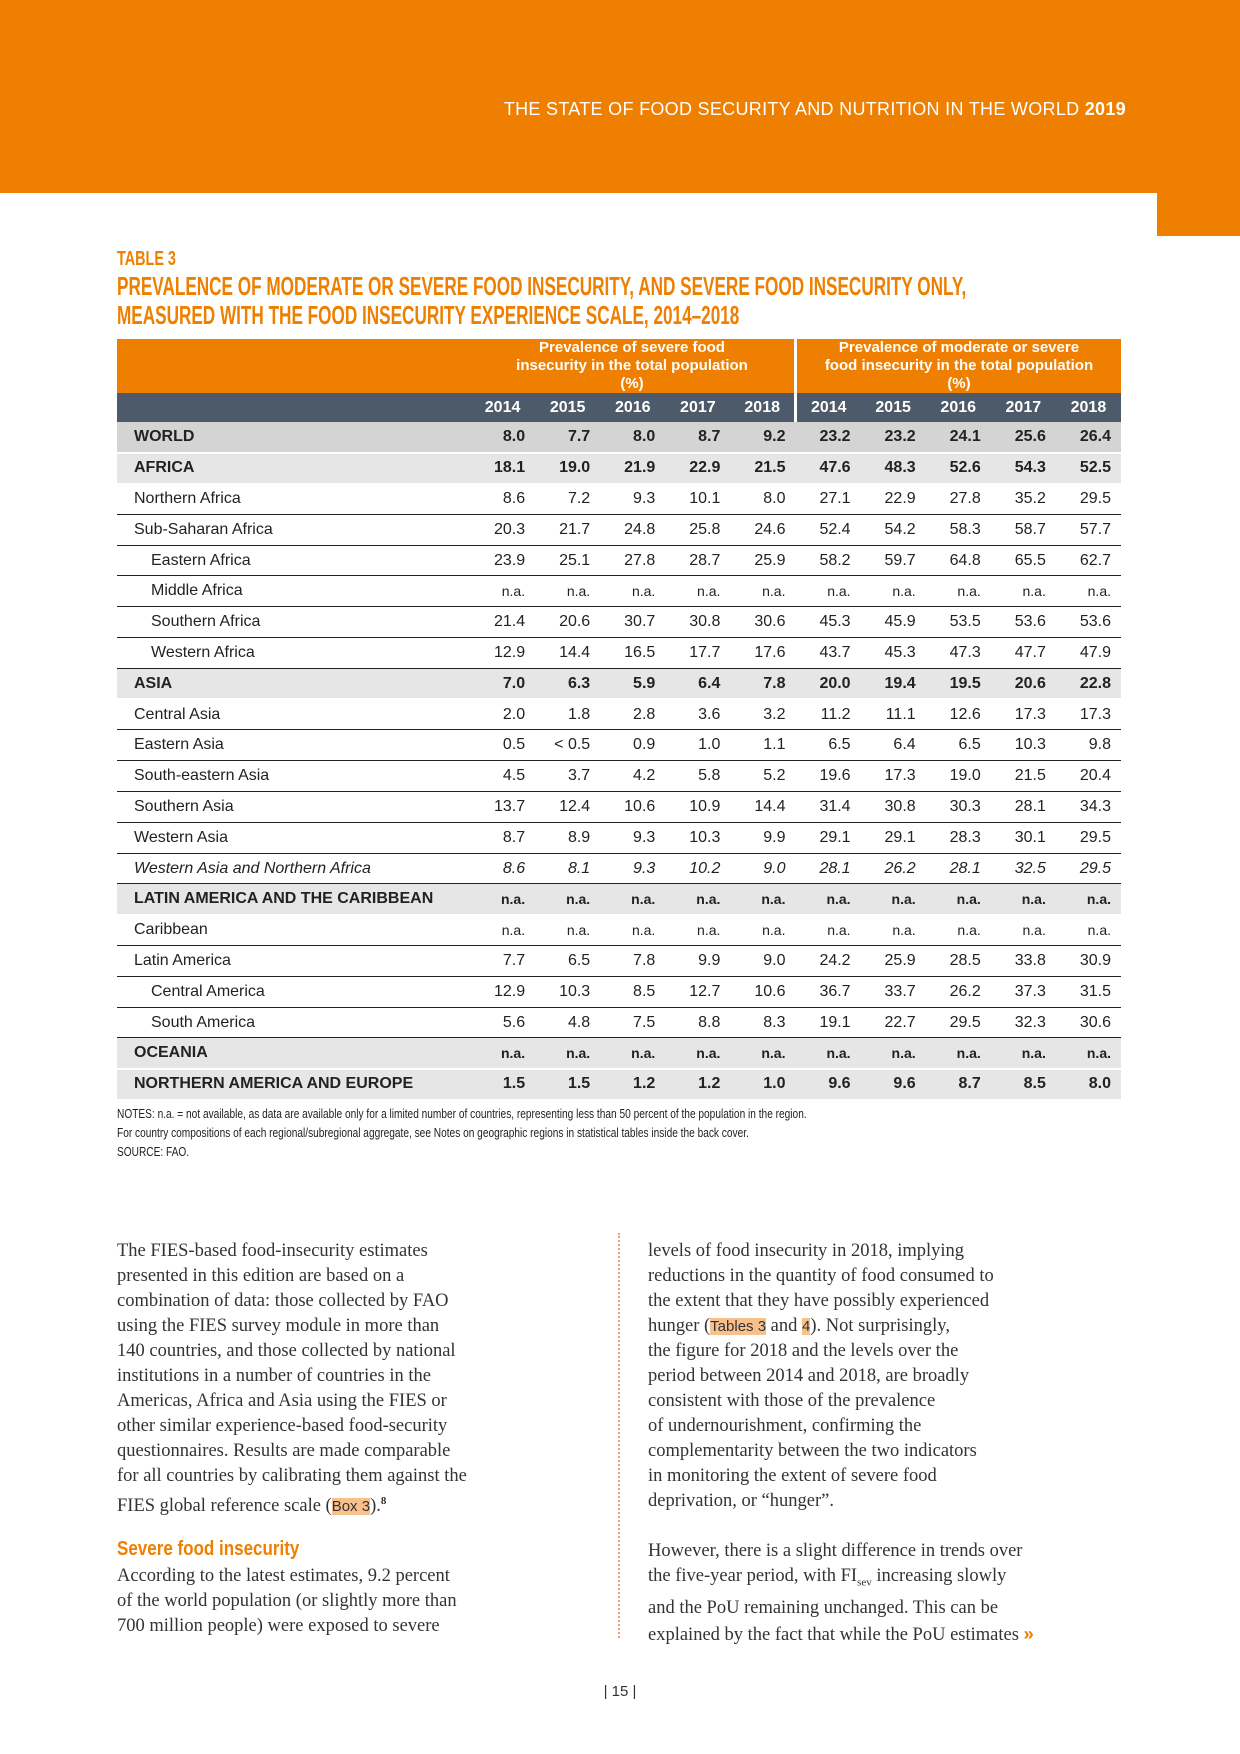 The height and width of the screenshot is (1754, 1240). Describe the element at coordinates (698, 1084) in the screenshot. I see `table-cell: 1.2` at that location.